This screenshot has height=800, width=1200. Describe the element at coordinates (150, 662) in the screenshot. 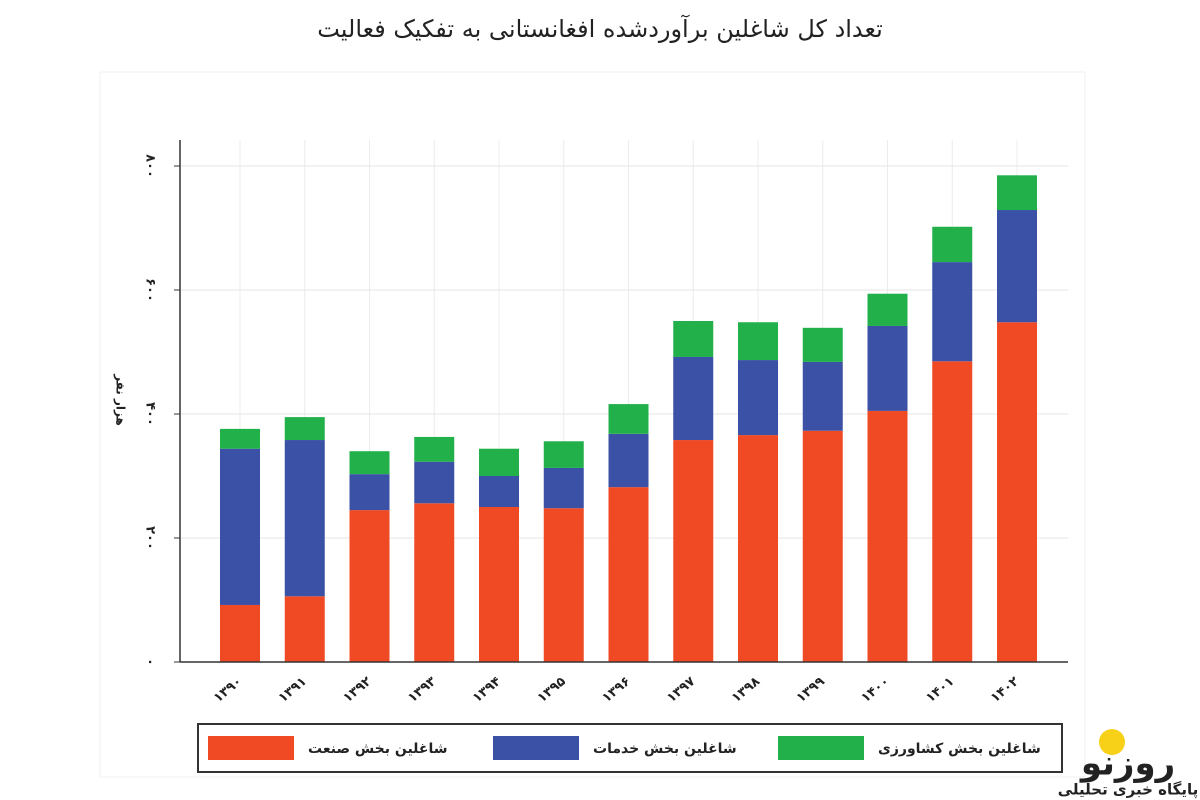

I see `y-tick-label: ۰` at that location.